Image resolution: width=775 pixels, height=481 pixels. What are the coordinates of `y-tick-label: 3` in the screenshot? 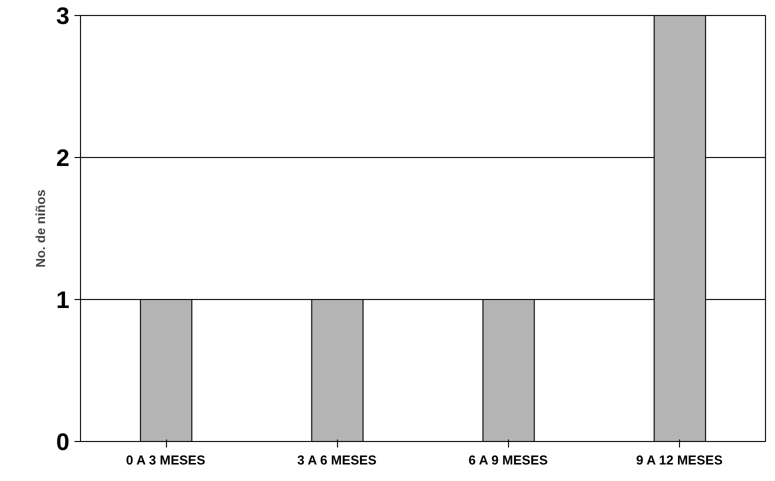 It's located at (63, 16).